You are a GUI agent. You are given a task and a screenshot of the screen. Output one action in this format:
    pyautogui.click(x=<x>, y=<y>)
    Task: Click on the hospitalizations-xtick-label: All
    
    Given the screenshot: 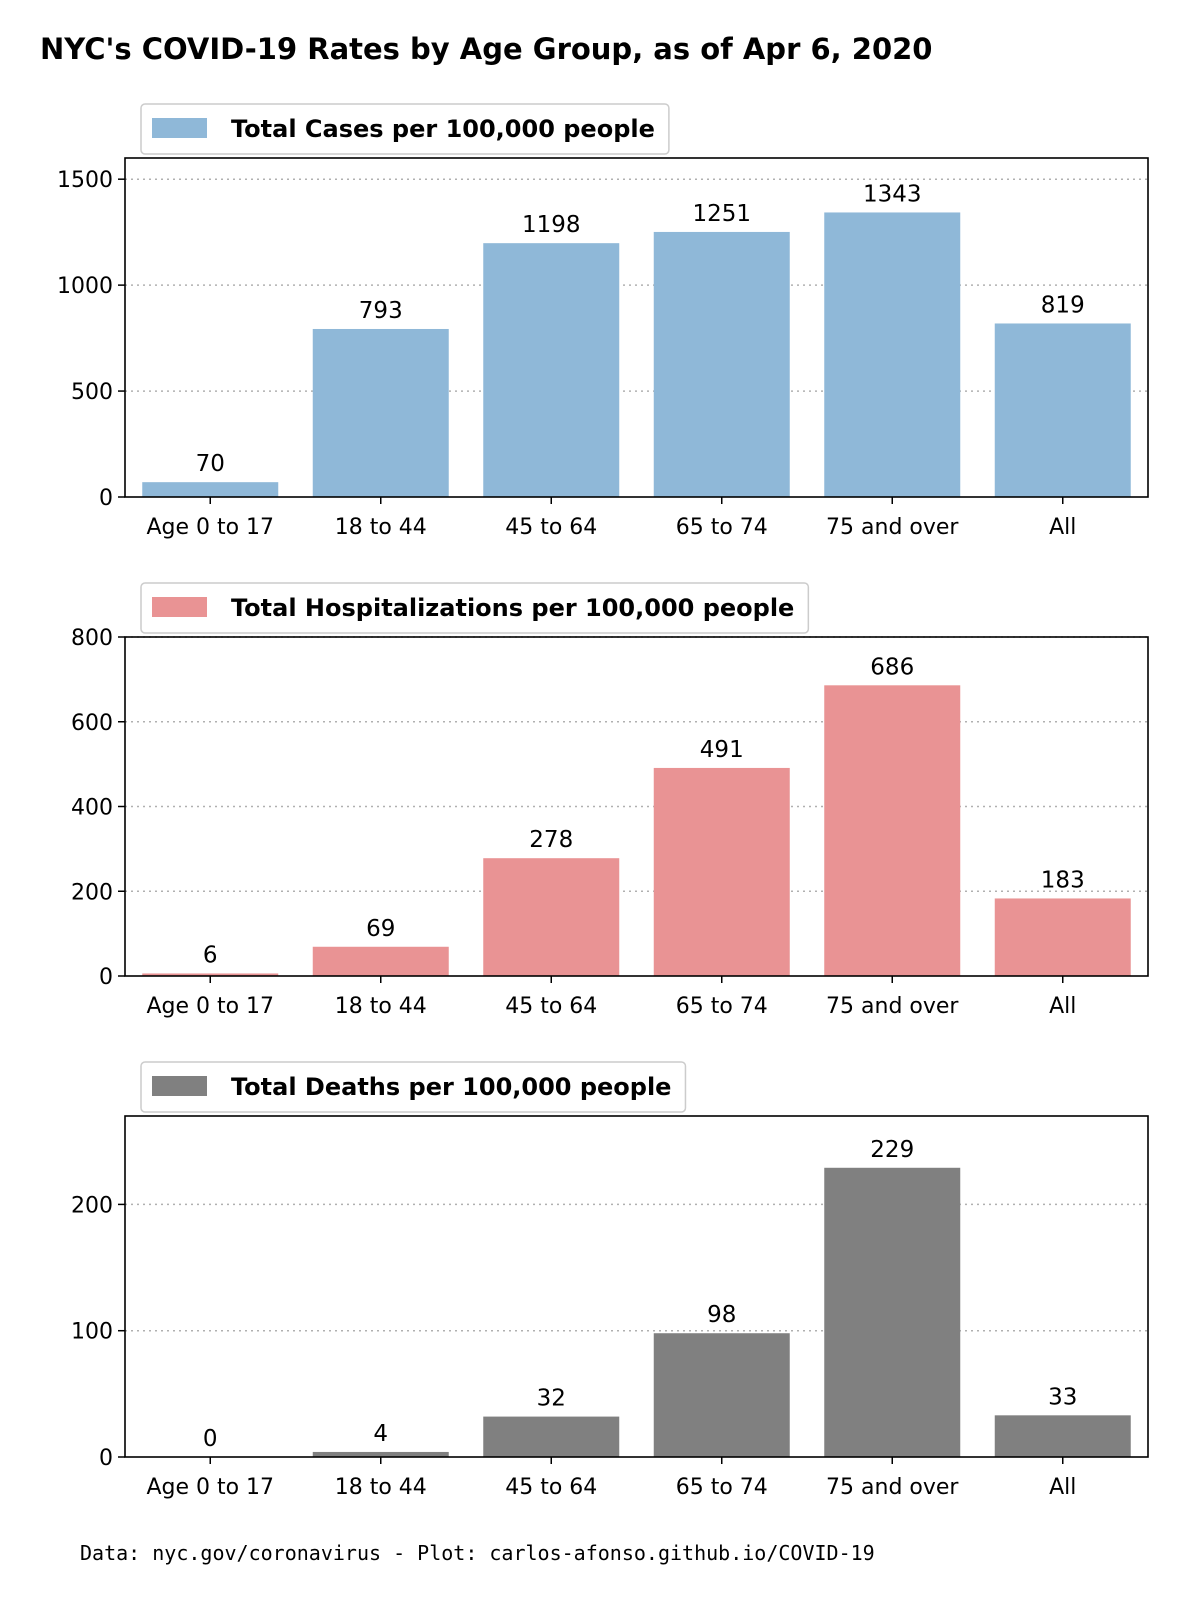 What is the action you would take?
    pyautogui.click(x=1062, y=1006)
    